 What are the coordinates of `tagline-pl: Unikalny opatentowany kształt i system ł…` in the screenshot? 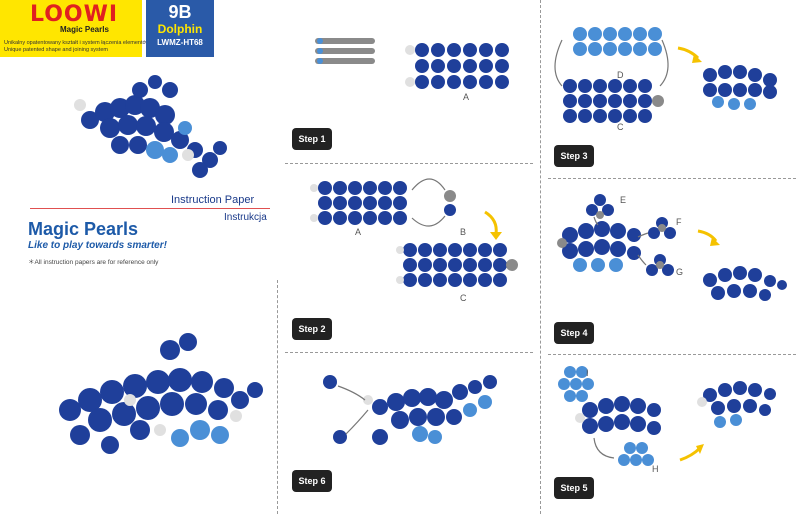 It's located at (77, 43).